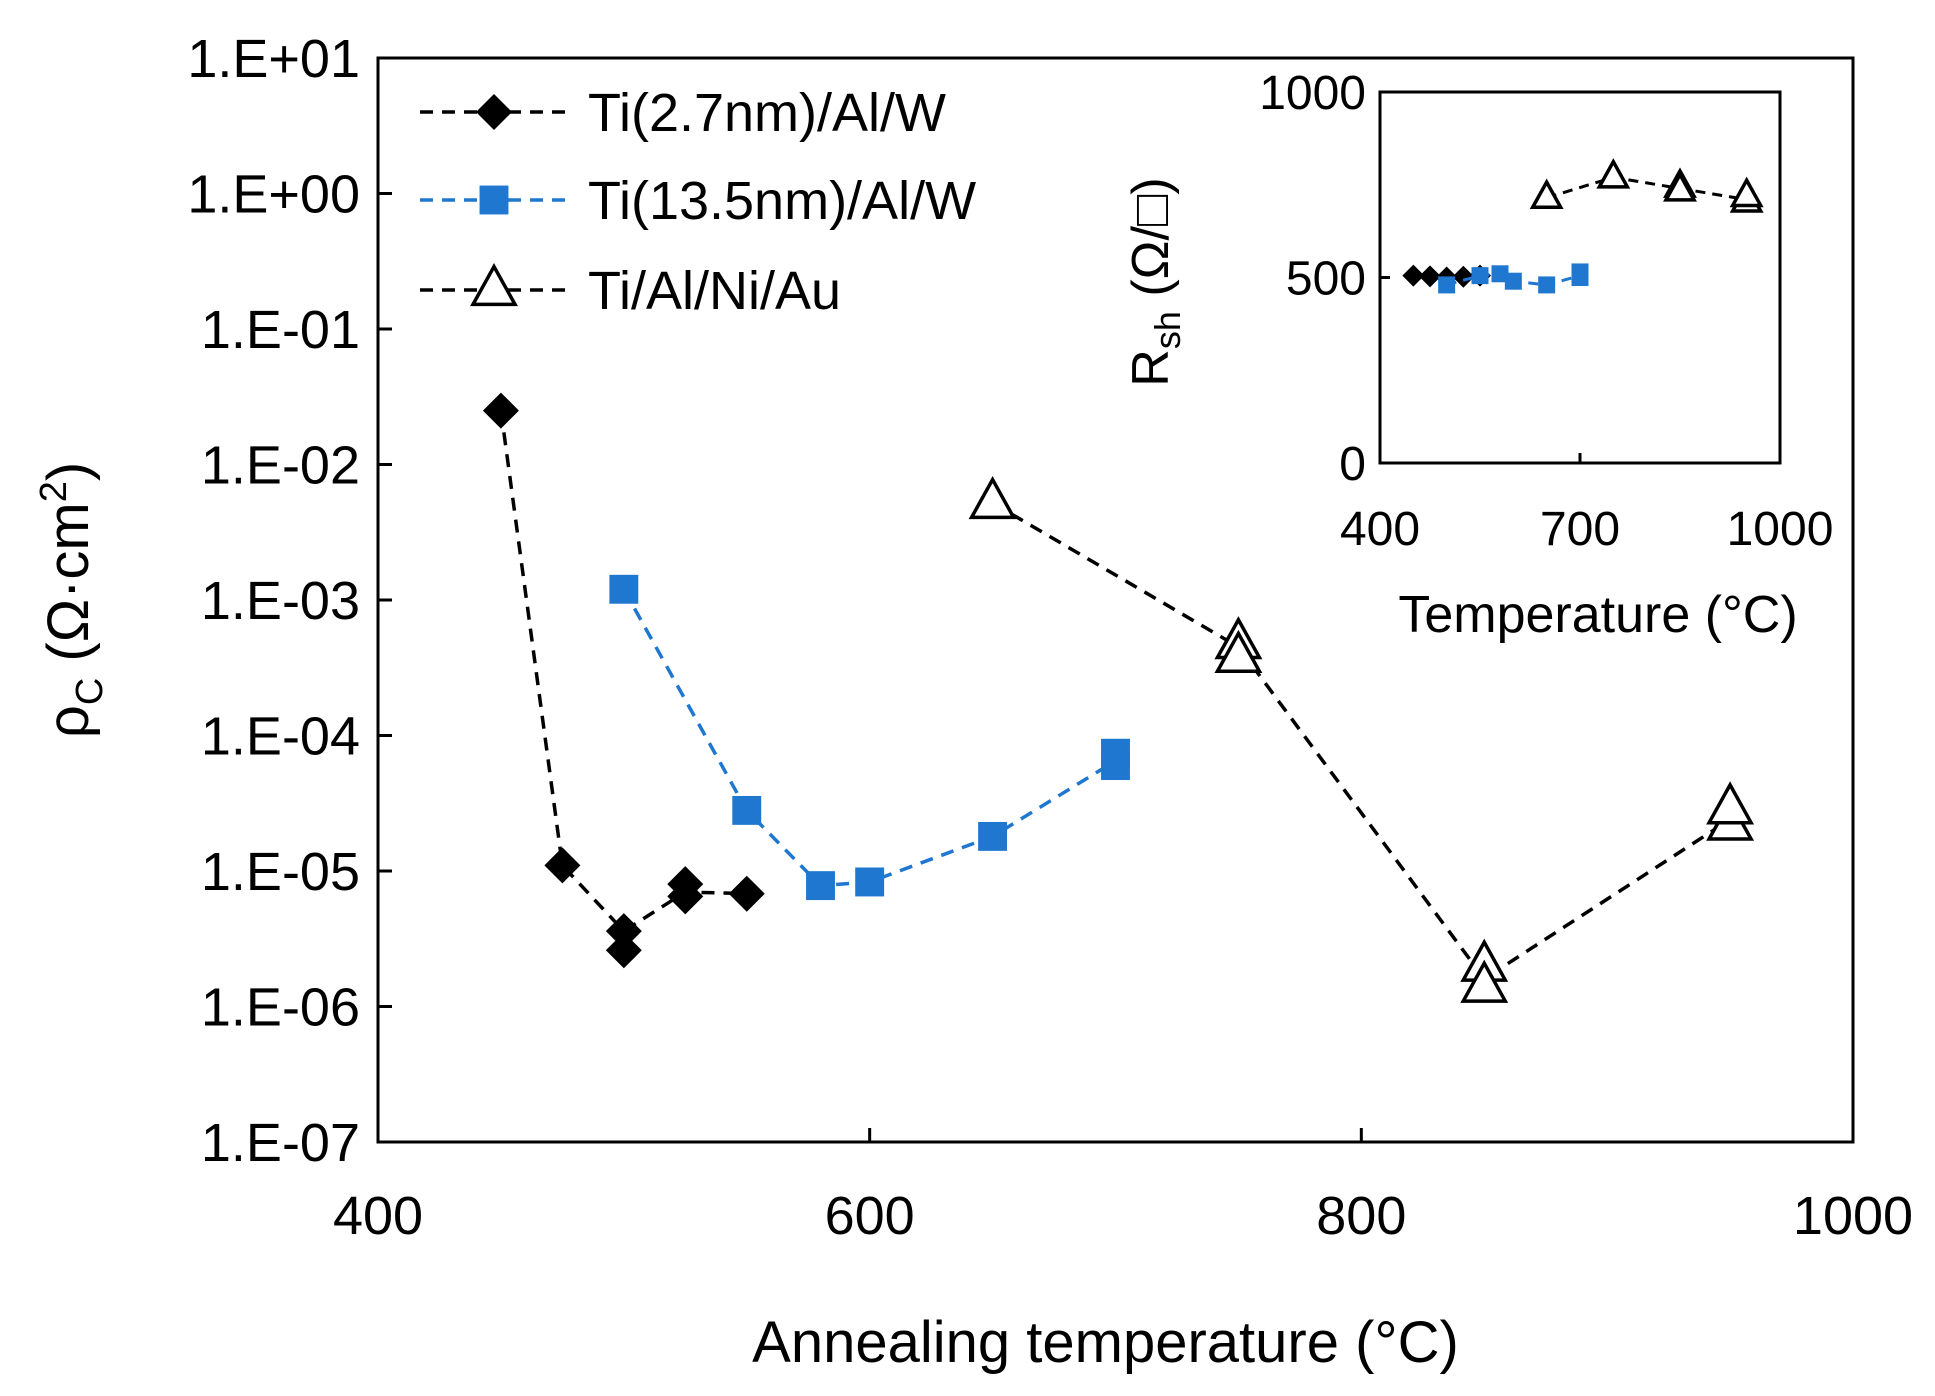 This screenshot has width=1935, height=1396. I want to click on inset-y-axis-title: Rsh (Ω/□), so click(1155, 281).